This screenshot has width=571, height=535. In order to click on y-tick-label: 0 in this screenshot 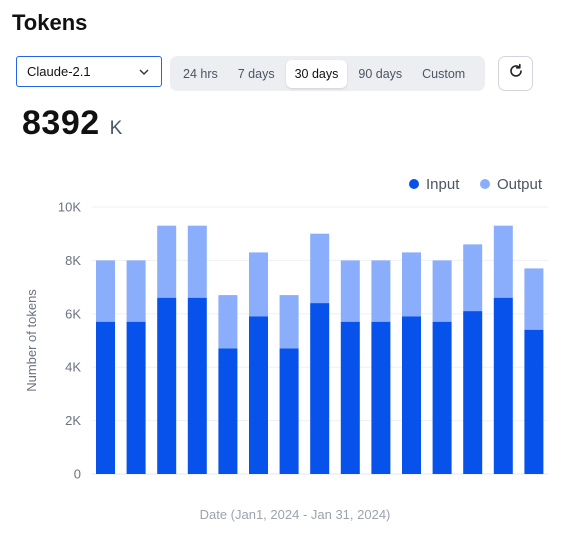, I will do `click(77, 474)`.